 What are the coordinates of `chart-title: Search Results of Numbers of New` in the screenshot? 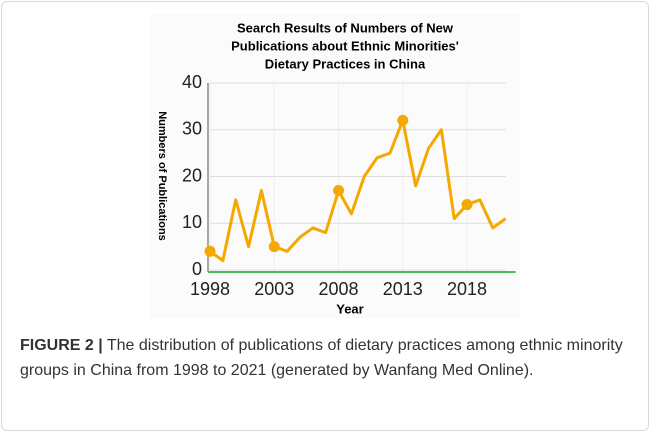 It's located at (345, 27).